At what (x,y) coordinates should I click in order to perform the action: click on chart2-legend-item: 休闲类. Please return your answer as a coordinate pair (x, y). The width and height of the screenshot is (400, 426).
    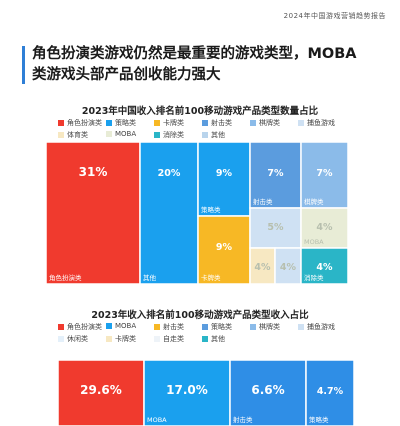
    Looking at the image, I should click on (73, 339).